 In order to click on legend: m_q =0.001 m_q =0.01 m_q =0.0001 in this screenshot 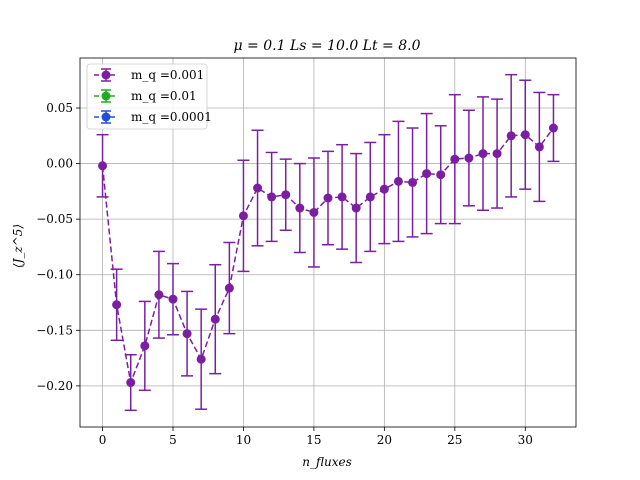, I will do `click(149, 96)`.